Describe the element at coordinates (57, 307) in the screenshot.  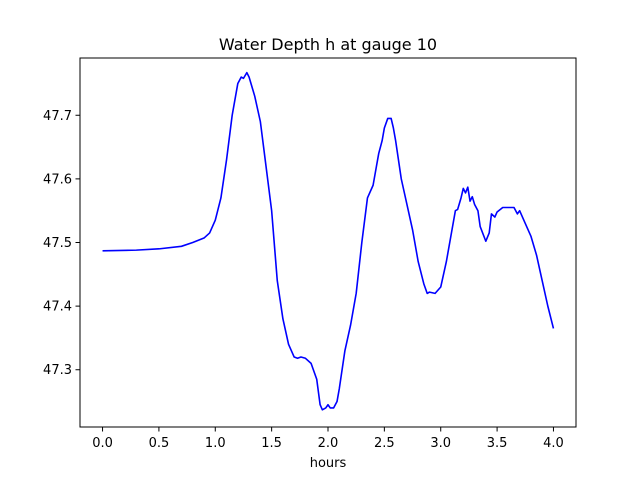
I see `y-tick-label: 47.4` at that location.